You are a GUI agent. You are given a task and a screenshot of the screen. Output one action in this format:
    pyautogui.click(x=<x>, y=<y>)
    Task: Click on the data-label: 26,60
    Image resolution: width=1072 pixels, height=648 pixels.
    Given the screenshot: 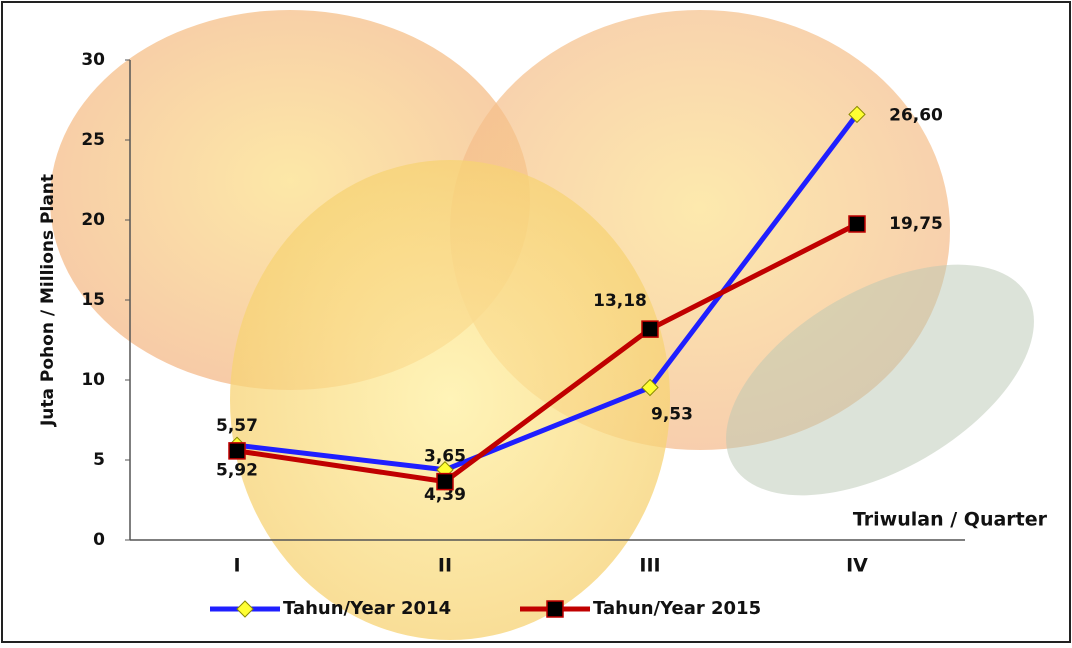 What is the action you would take?
    pyautogui.click(x=916, y=115)
    